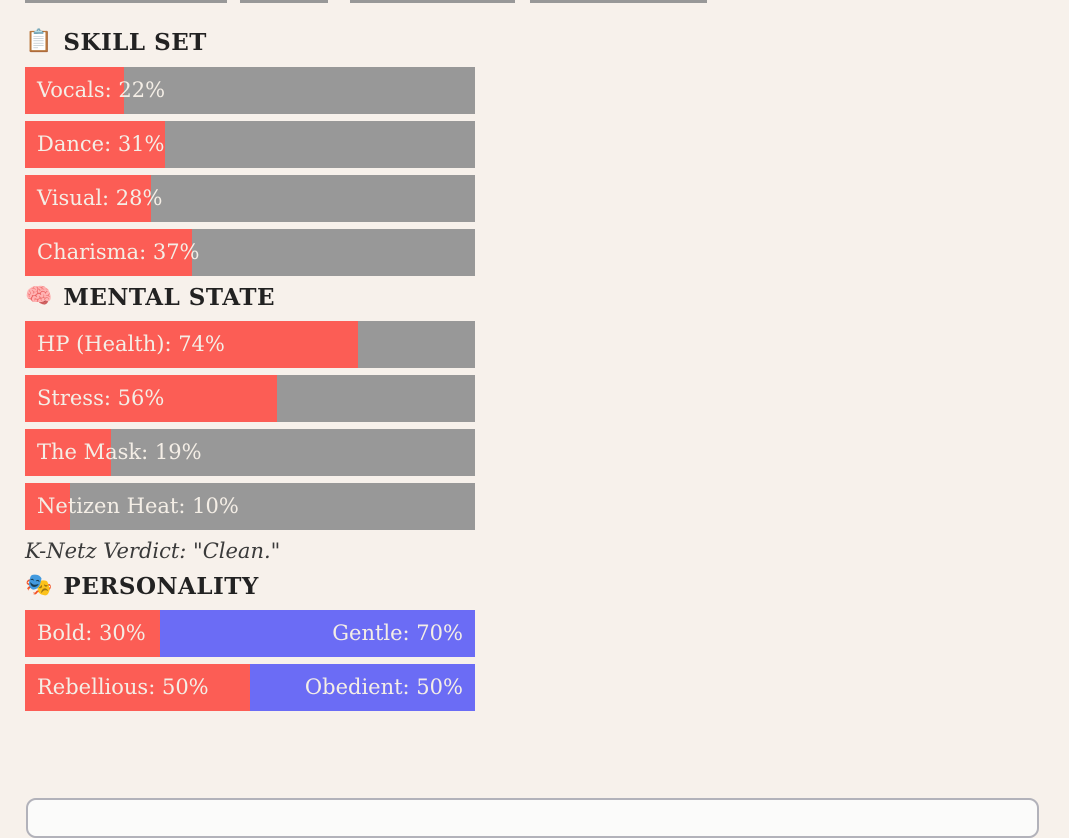 The height and width of the screenshot is (838, 1069). What do you see at coordinates (153, 551) in the screenshot?
I see `knetz-verdict-text: K-Netz Verdict: "Clean."` at bounding box center [153, 551].